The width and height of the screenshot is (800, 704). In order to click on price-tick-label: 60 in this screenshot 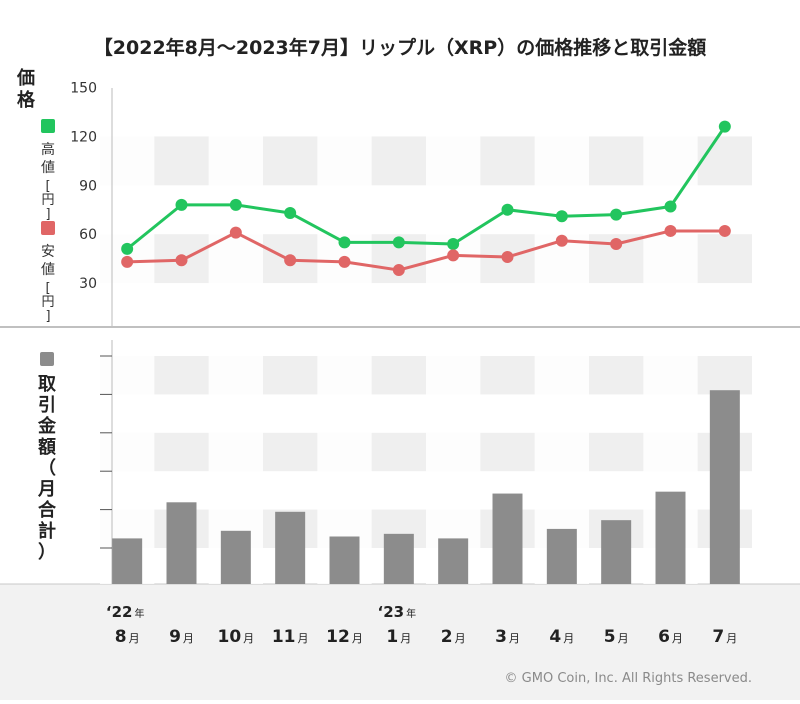, I will do `click(88, 235)`.